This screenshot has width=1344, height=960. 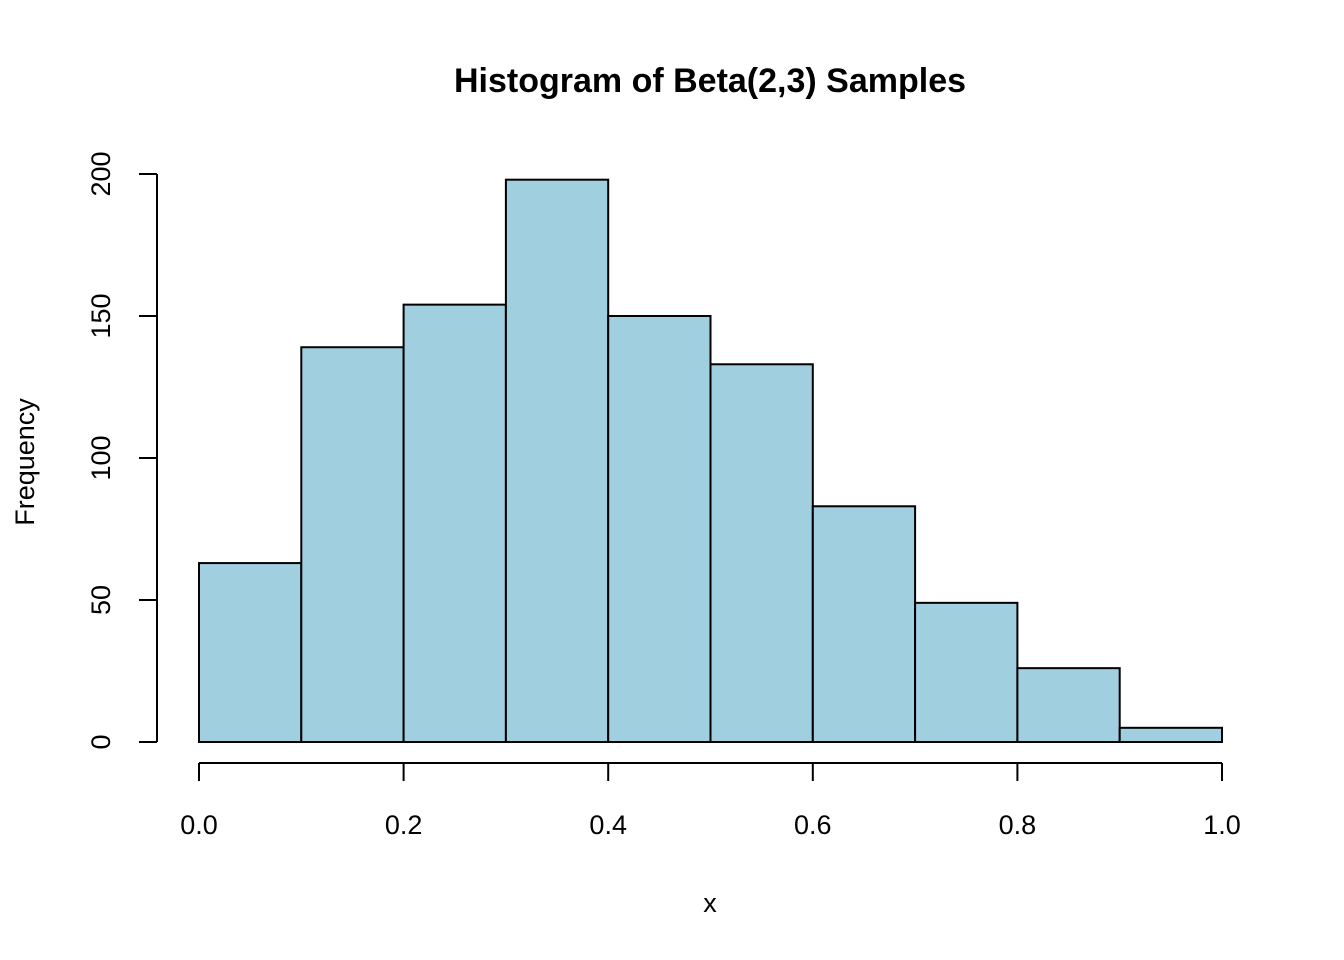 What do you see at coordinates (404, 825) in the screenshot?
I see `x-tick-label: 0.2` at bounding box center [404, 825].